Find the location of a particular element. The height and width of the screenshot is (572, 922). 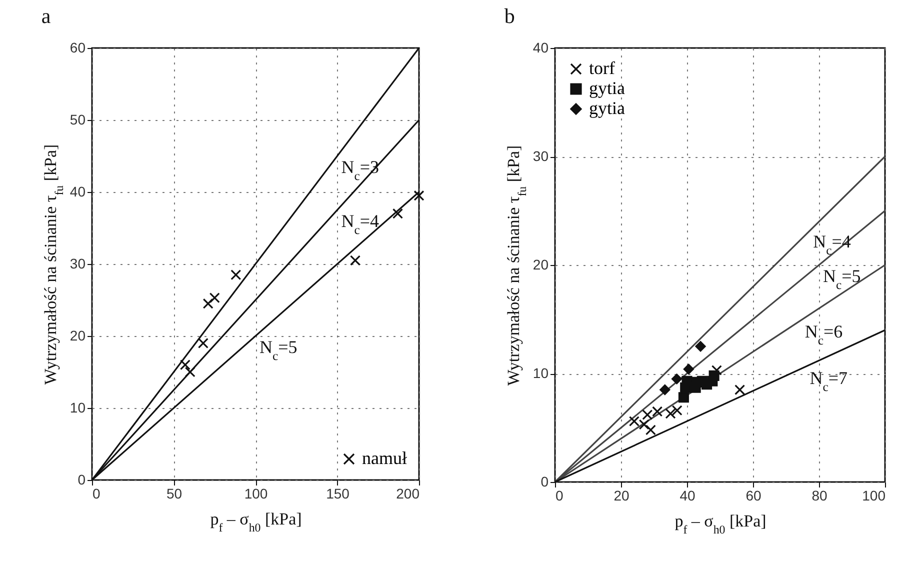

annotation: N$_{c}$=4 is located at coordinates (360, 224).